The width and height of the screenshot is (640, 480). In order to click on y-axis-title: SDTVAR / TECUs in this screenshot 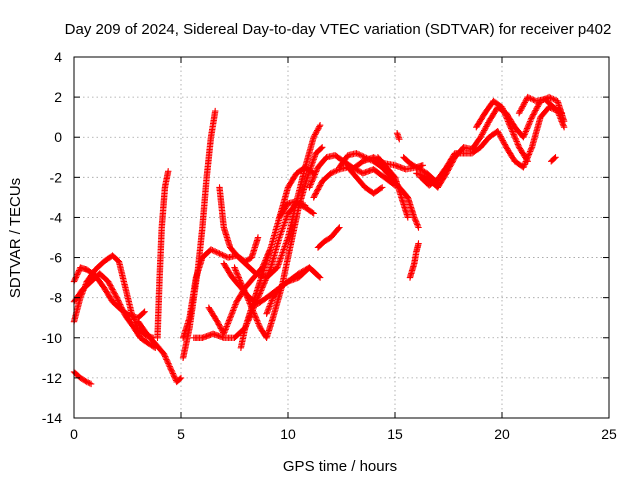, I will do `click(15, 238)`.